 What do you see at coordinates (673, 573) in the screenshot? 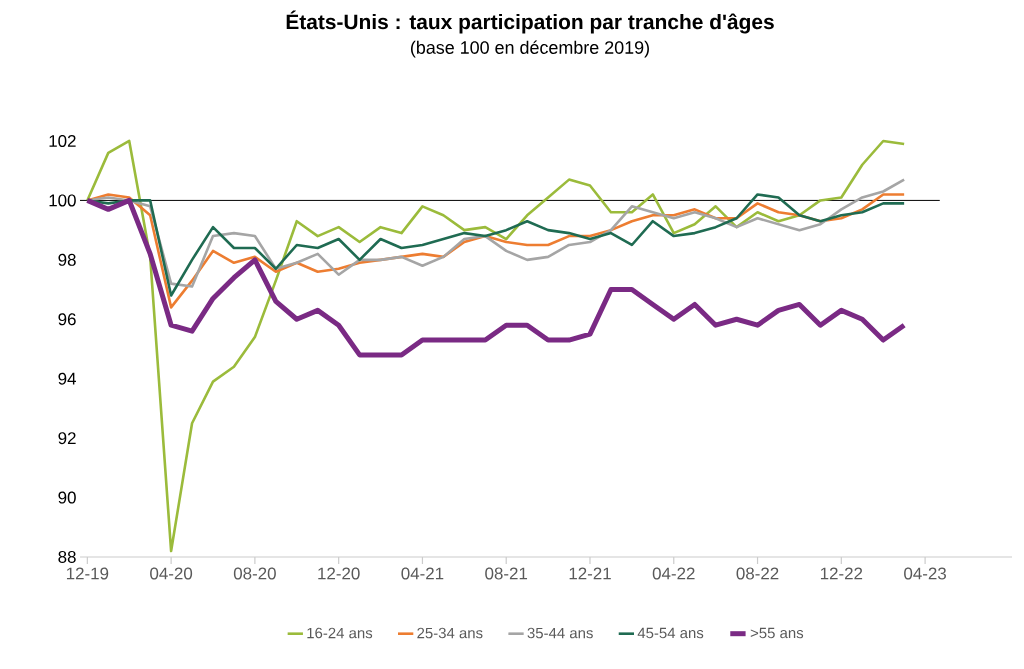
I see `x-tick-label: 04-22` at bounding box center [673, 573].